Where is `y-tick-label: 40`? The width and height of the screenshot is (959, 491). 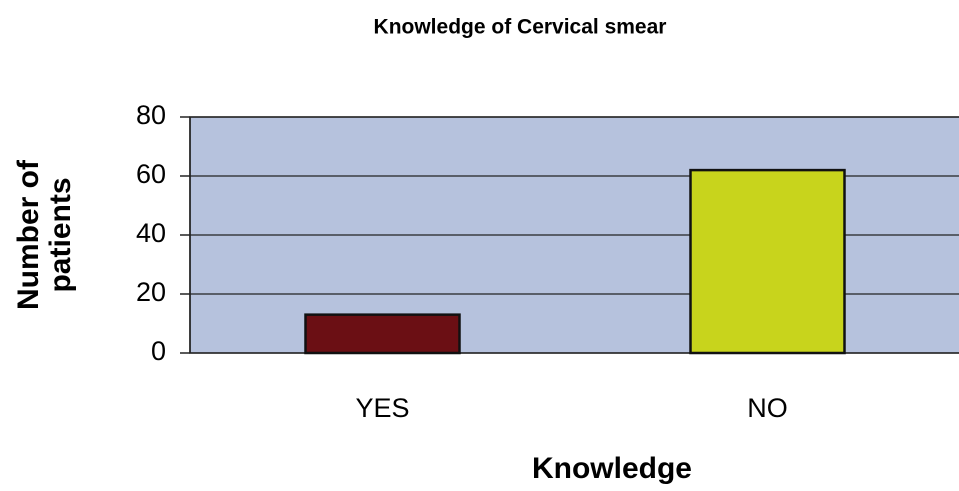
y-tick-label: 40 is located at coordinates (151, 233).